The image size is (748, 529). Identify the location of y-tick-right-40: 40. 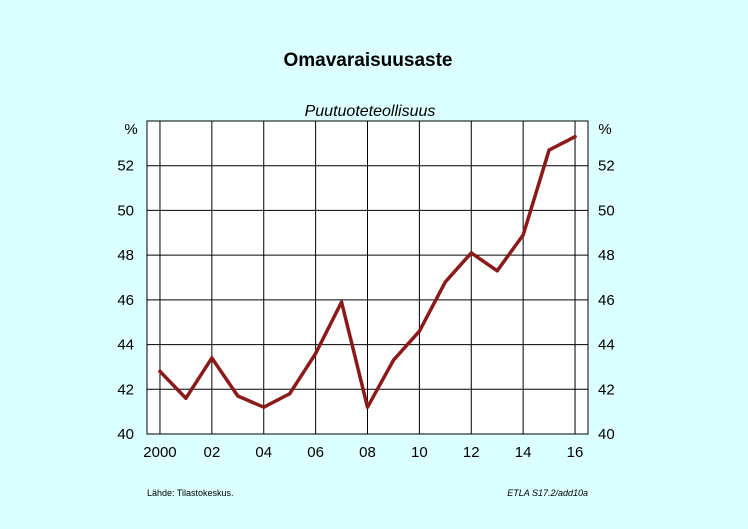
(606, 434).